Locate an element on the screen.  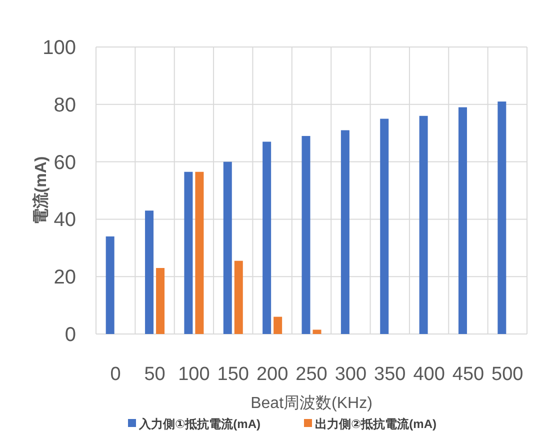
y-tick-label: 0 is located at coordinates (70, 335).